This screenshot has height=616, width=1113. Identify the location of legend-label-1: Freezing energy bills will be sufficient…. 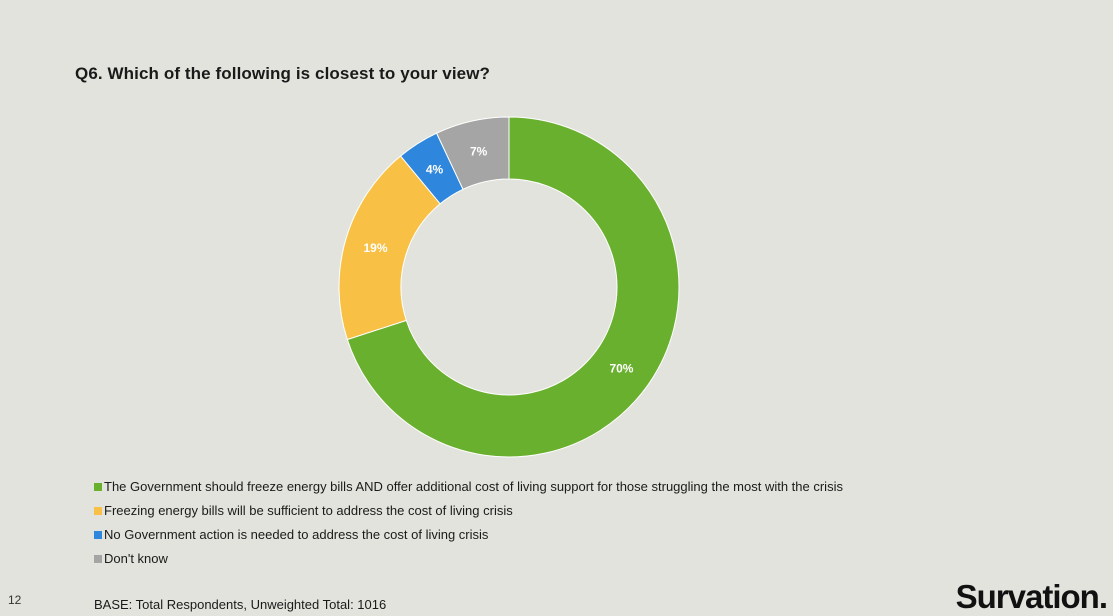
(308, 510).